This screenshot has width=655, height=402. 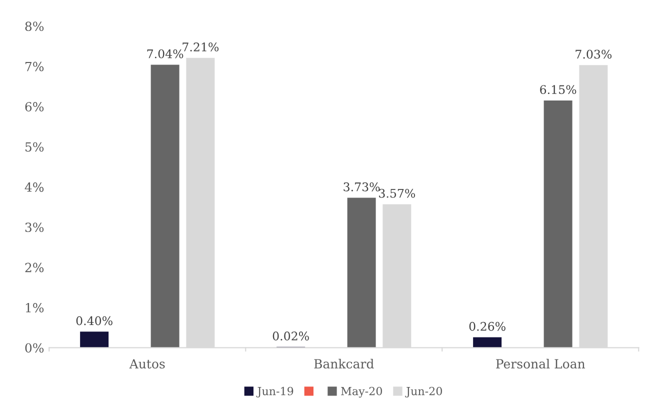 I want to click on y-tick-label: 3%, so click(x=34, y=227).